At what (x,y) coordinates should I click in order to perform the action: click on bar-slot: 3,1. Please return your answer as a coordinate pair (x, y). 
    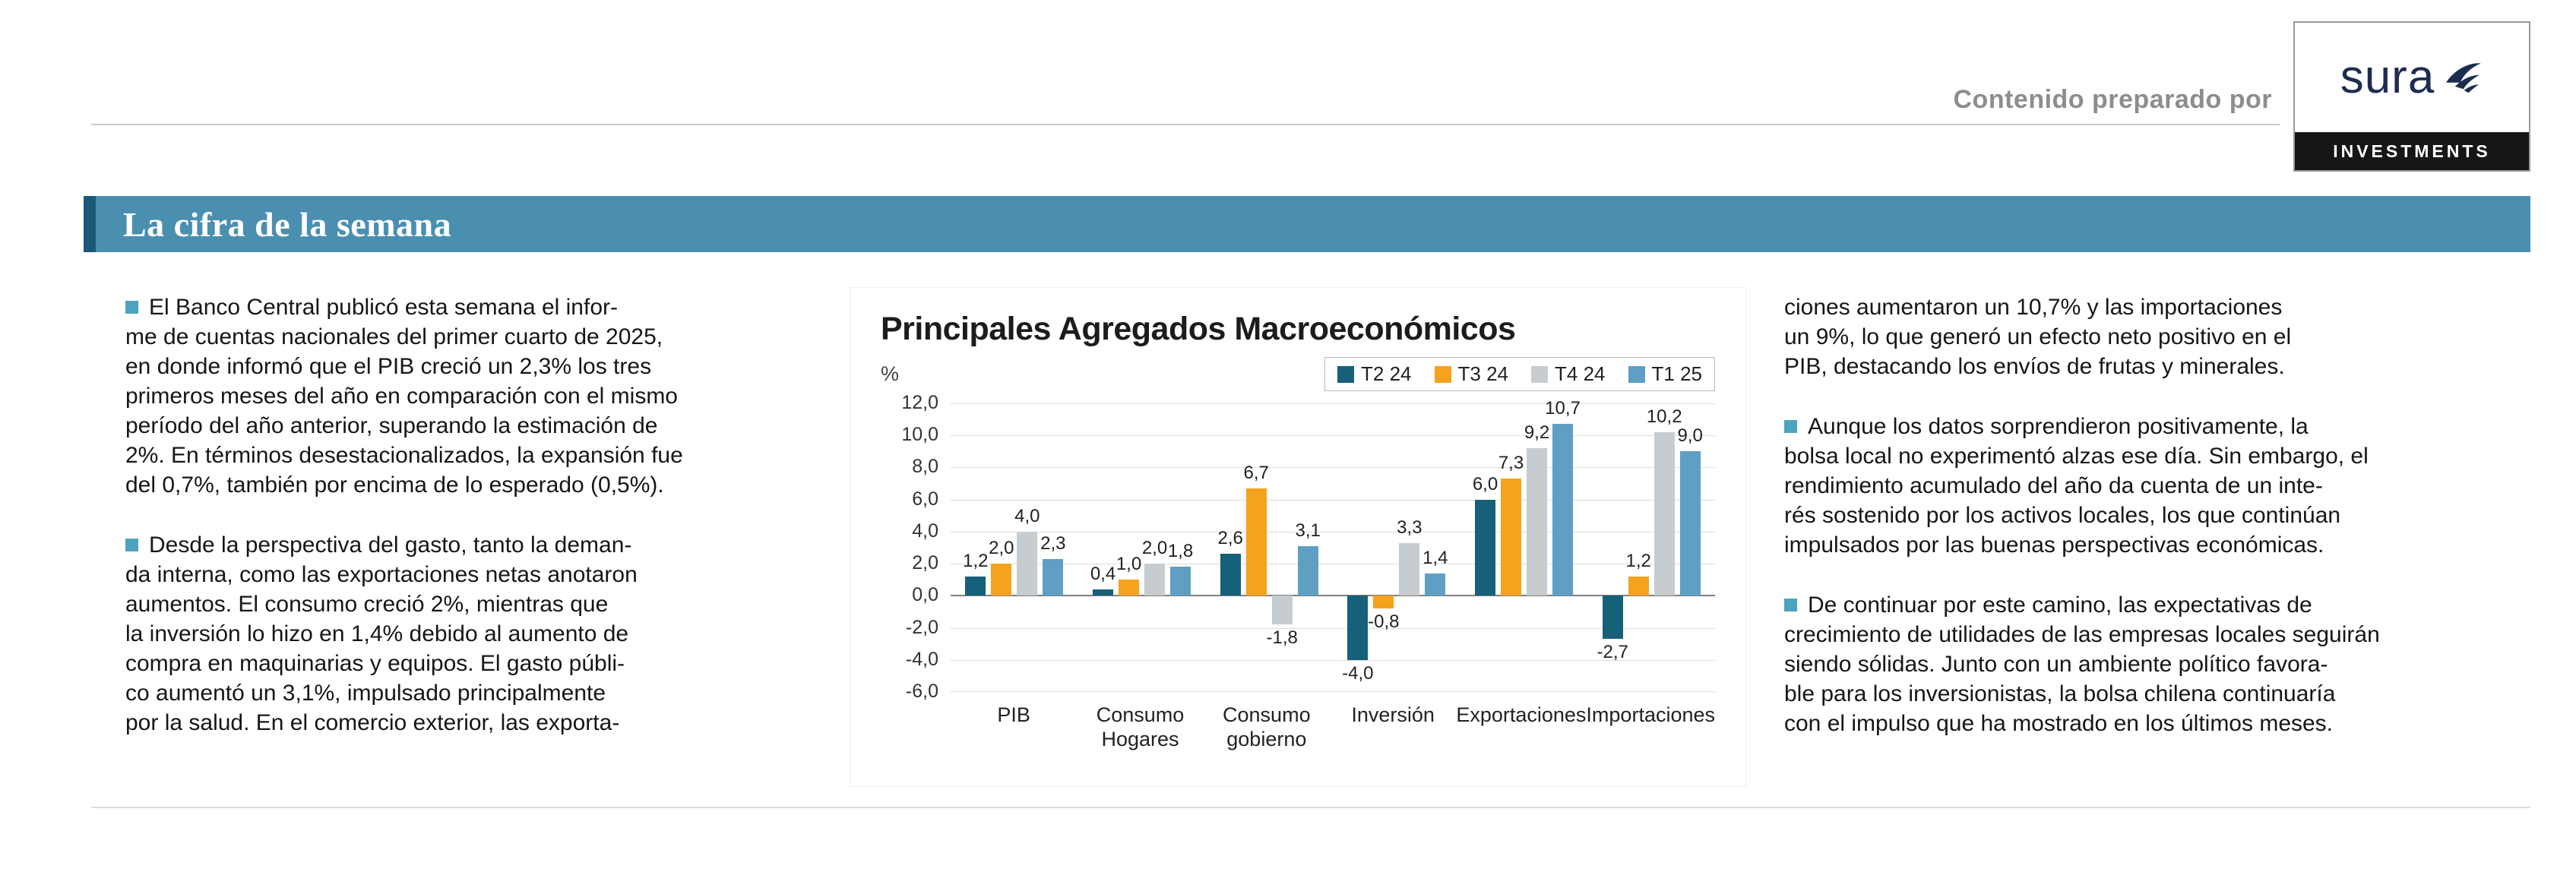
    Looking at the image, I should click on (1308, 547).